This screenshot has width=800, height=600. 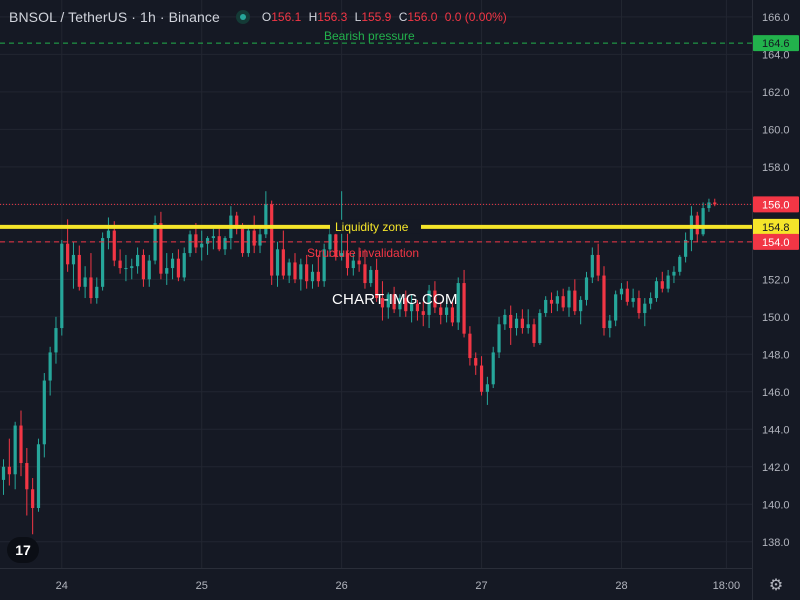 I want to click on price-tag-label: 154.8, so click(x=776, y=228).